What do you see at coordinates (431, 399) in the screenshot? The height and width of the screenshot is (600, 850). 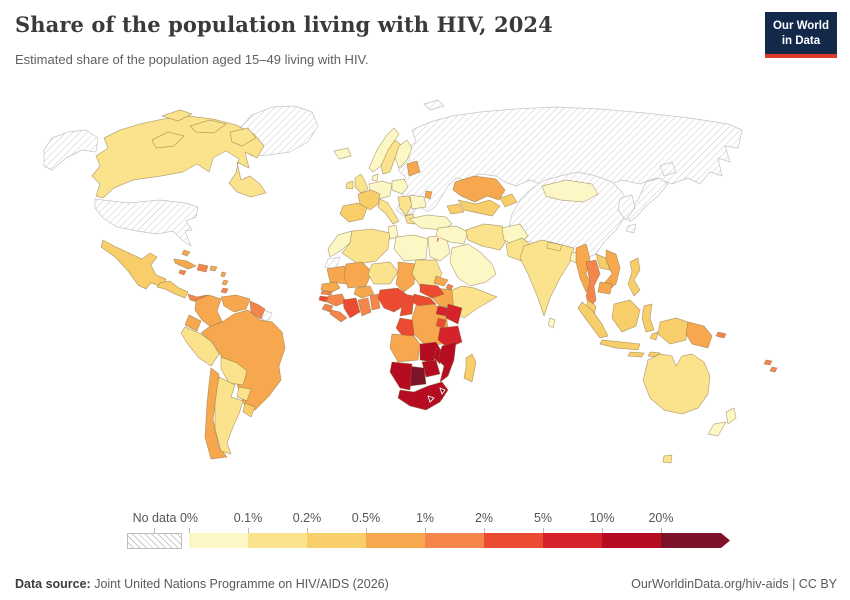 I see `country-lesotho` at bounding box center [431, 399].